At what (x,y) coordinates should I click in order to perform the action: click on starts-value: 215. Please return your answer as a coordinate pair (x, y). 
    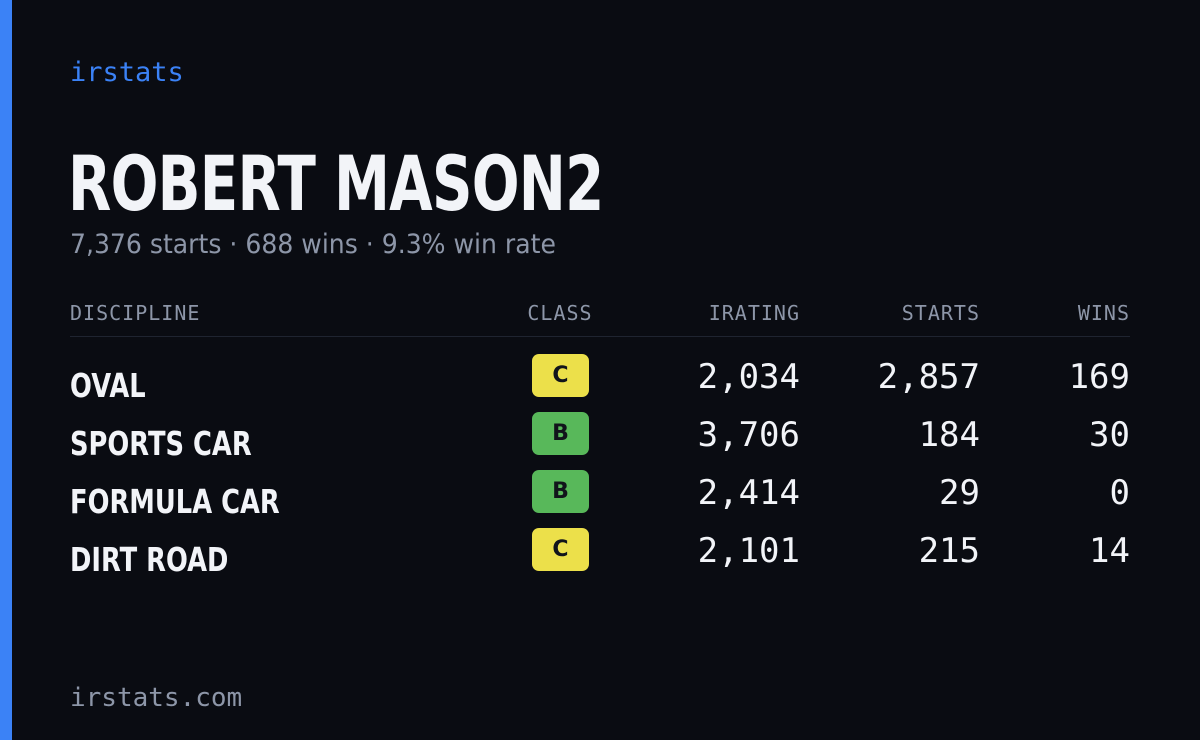
    Looking at the image, I should click on (949, 551).